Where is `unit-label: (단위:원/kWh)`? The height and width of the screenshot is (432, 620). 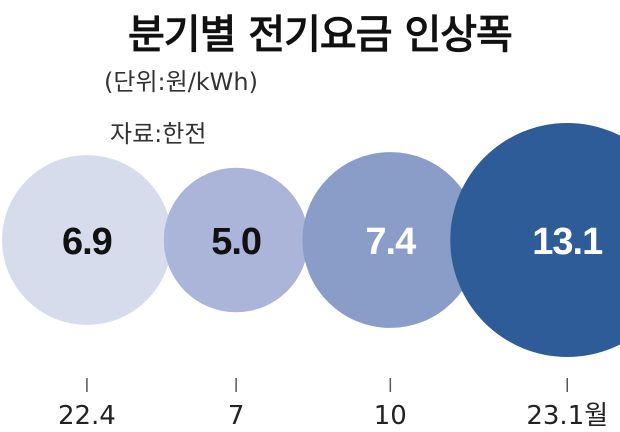
unit-label: (단위:원/kWh) is located at coordinates (181, 82).